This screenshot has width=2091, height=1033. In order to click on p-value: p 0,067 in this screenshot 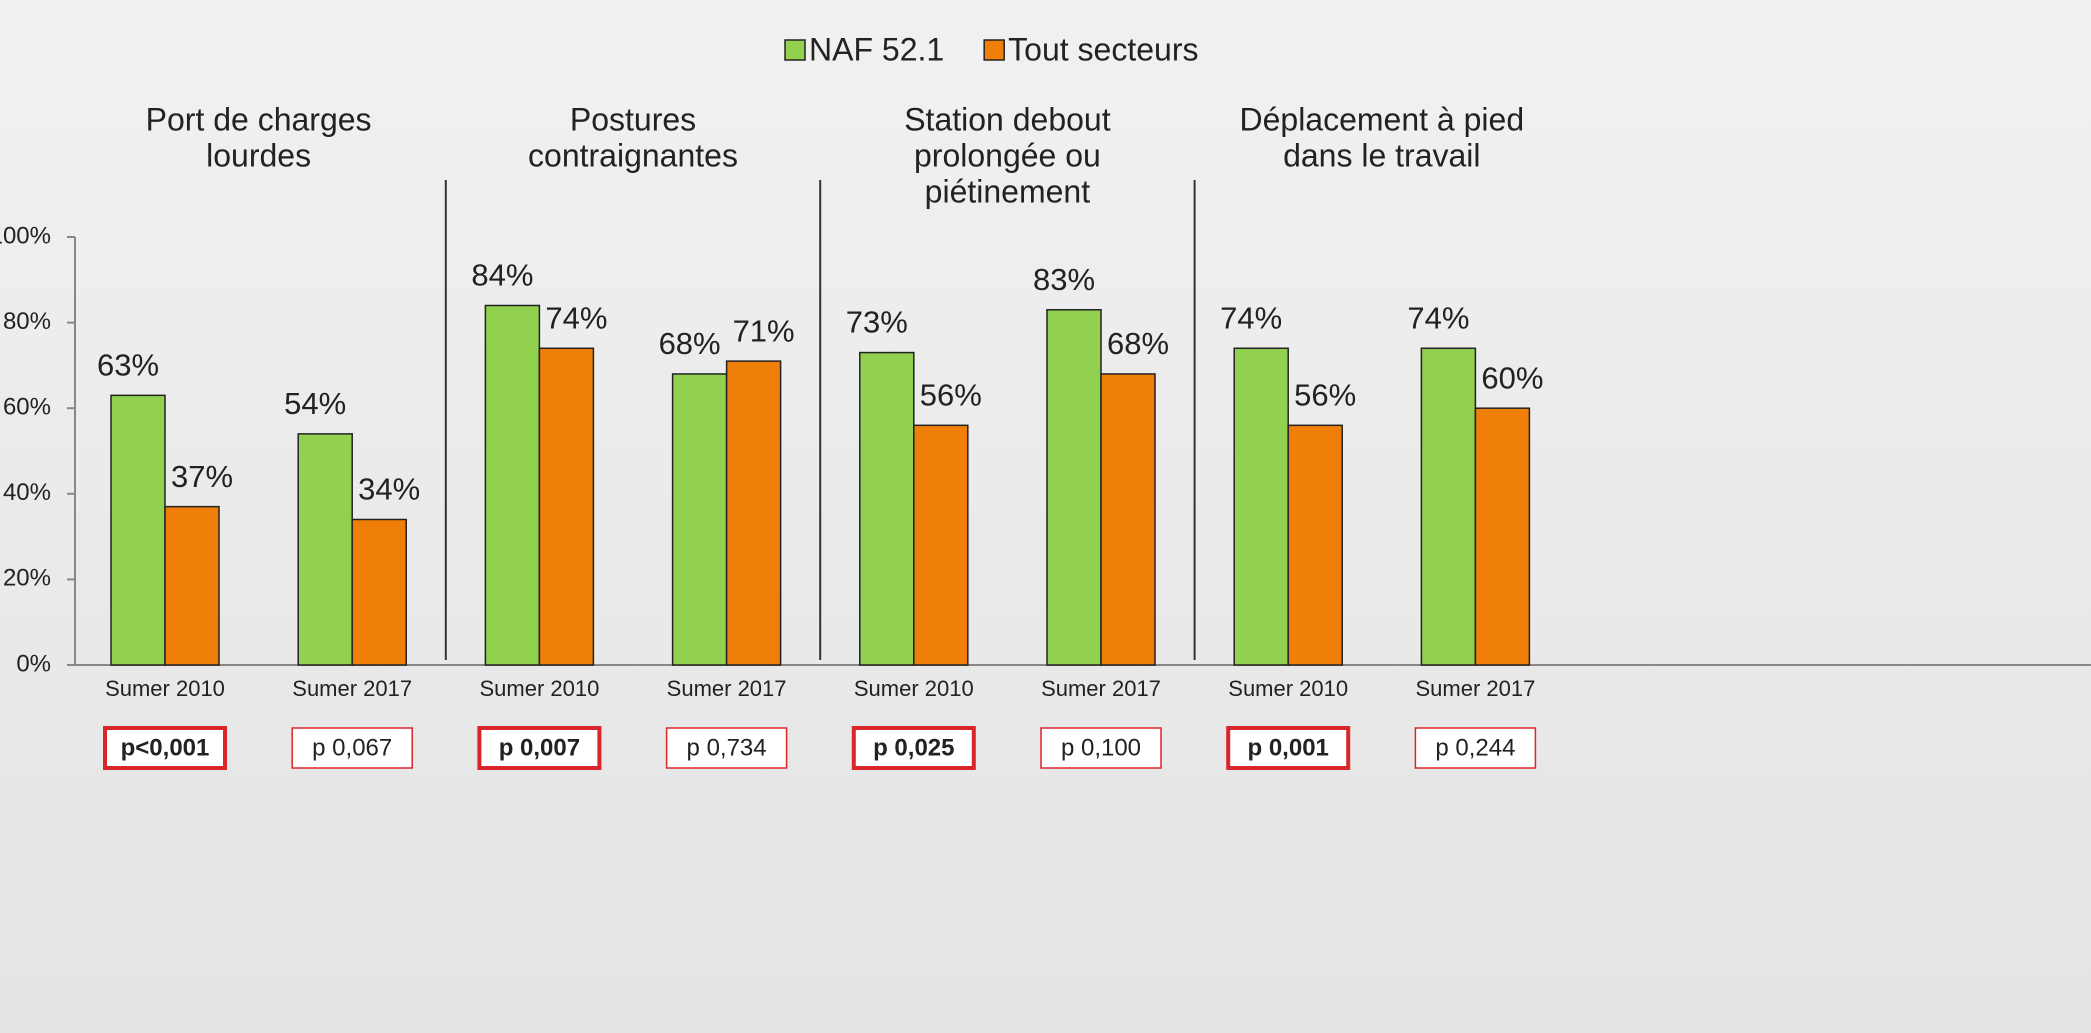, I will do `click(352, 747)`.